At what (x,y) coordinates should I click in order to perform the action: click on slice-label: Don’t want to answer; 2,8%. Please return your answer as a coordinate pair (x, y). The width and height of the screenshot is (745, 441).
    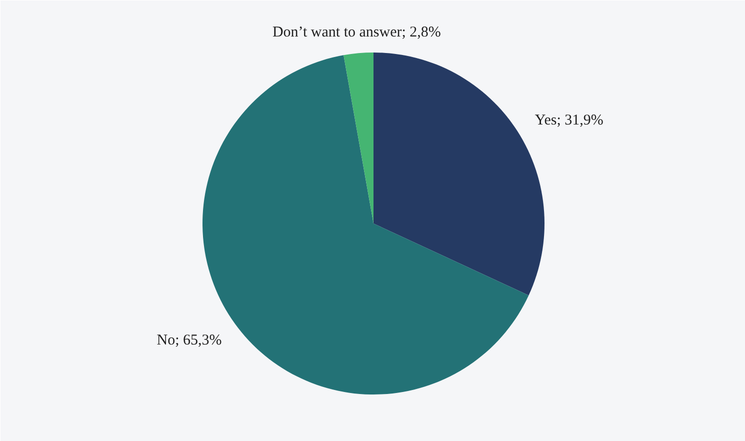
    Looking at the image, I should click on (356, 32).